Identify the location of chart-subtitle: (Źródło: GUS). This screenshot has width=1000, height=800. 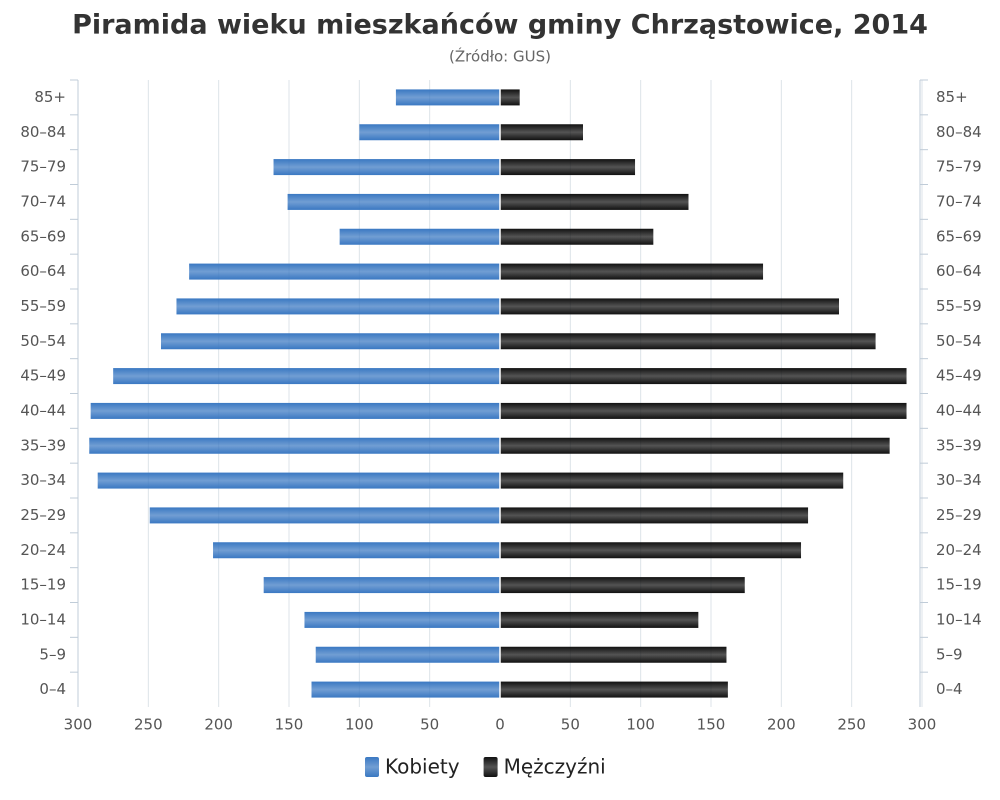
(500, 56).